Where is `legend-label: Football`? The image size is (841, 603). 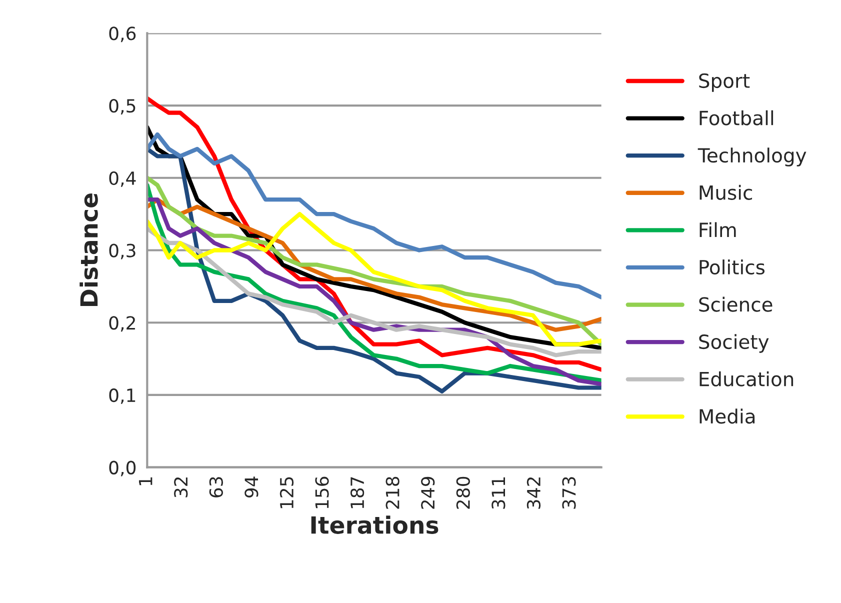
legend-label: Football is located at coordinates (737, 118).